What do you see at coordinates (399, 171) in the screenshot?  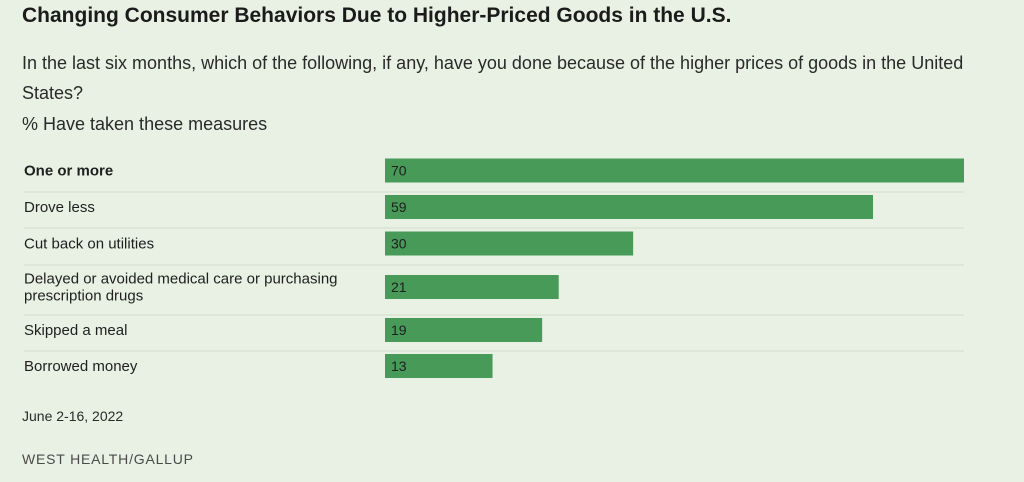 I see `bar-value-label: 70` at bounding box center [399, 171].